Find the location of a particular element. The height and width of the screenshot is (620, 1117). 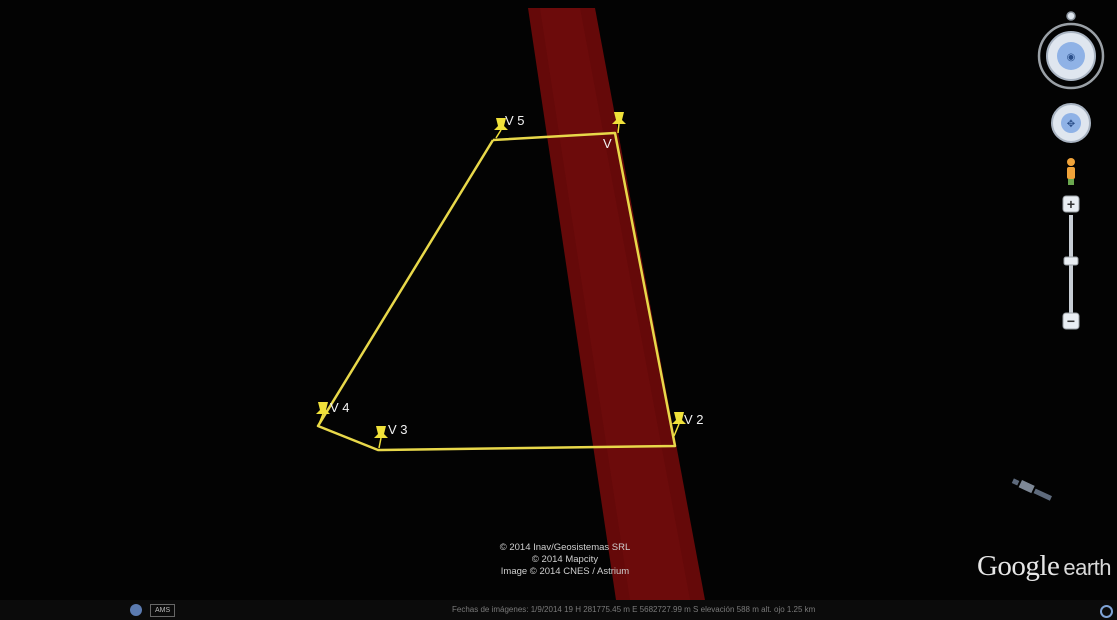

placemark-label: V 3 is located at coordinates (398, 429).